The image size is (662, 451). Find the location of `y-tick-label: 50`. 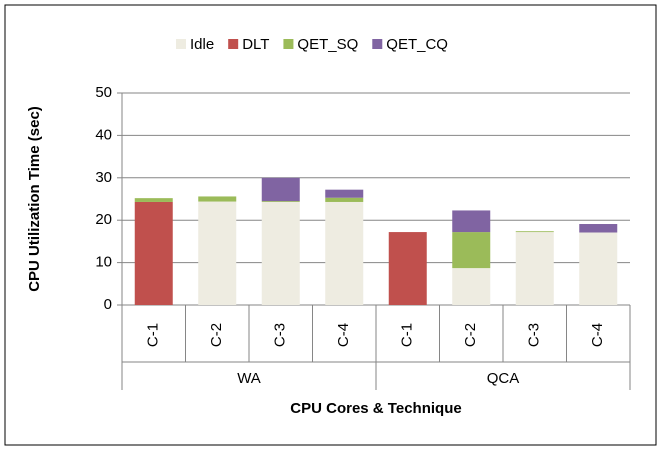

y-tick-label: 50 is located at coordinates (103, 92).